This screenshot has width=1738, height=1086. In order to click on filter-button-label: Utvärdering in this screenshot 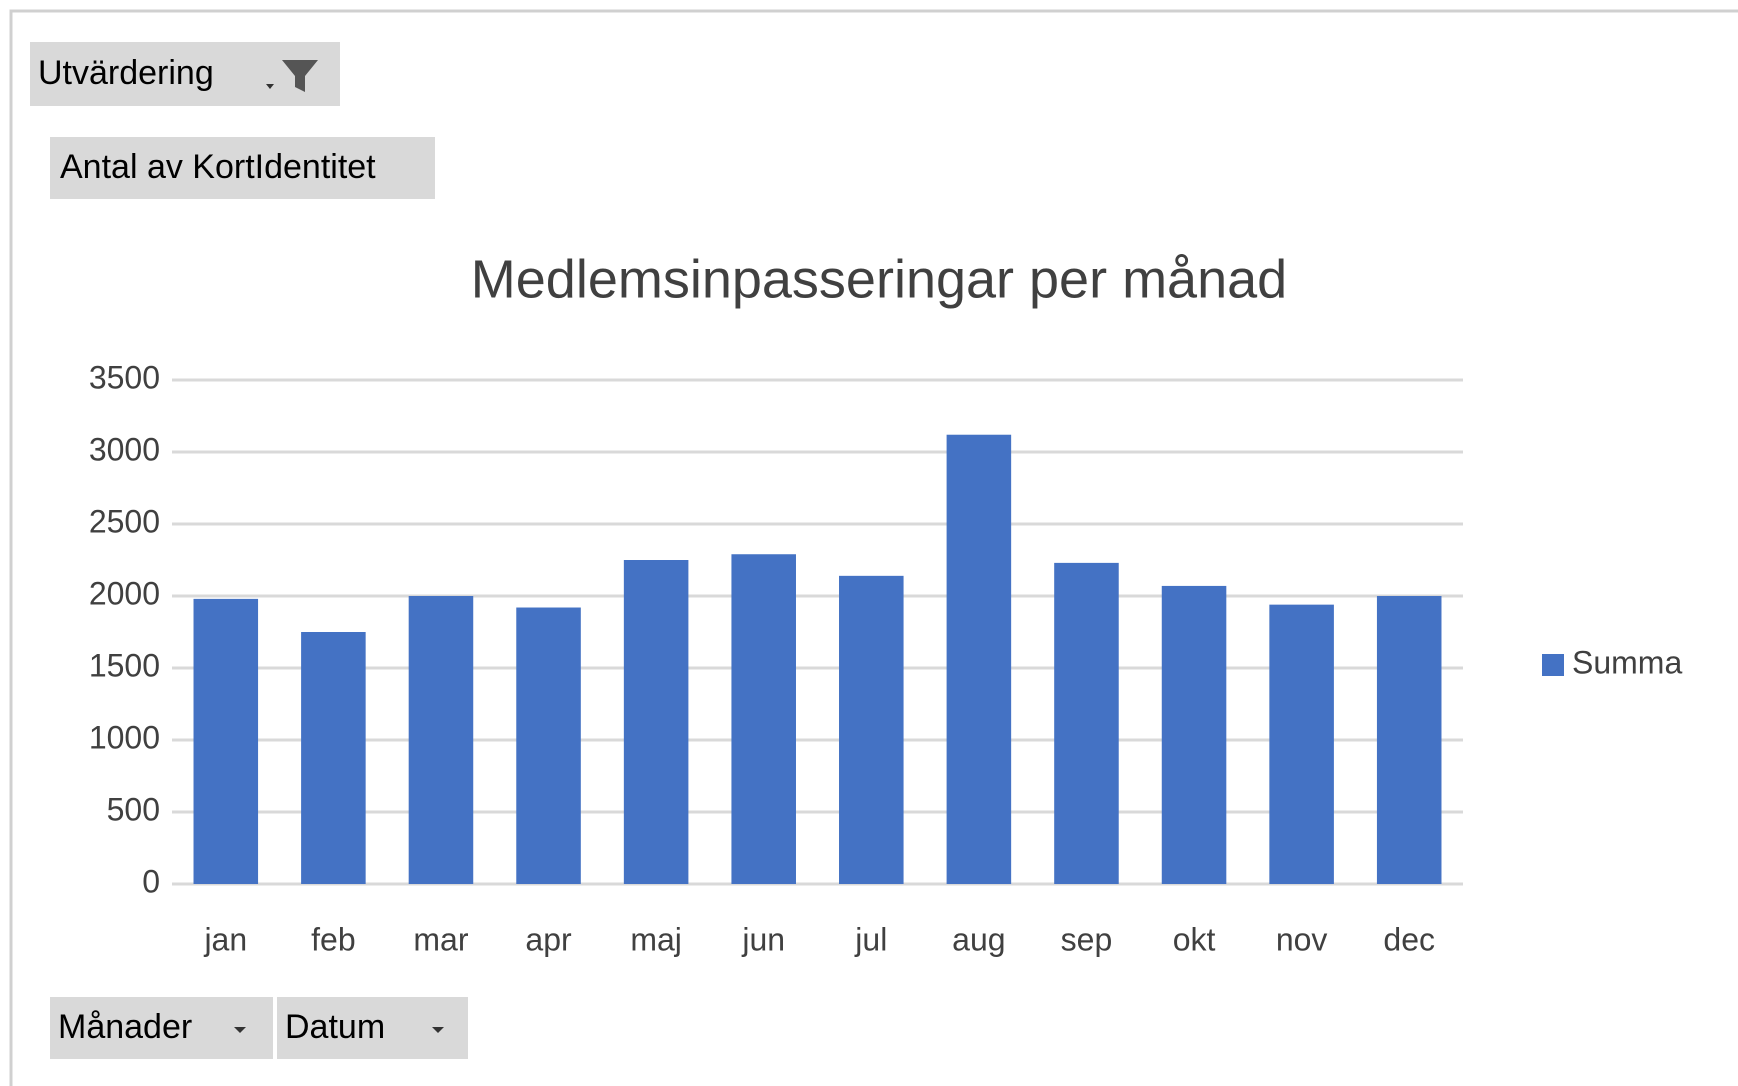, I will do `click(126, 73)`.